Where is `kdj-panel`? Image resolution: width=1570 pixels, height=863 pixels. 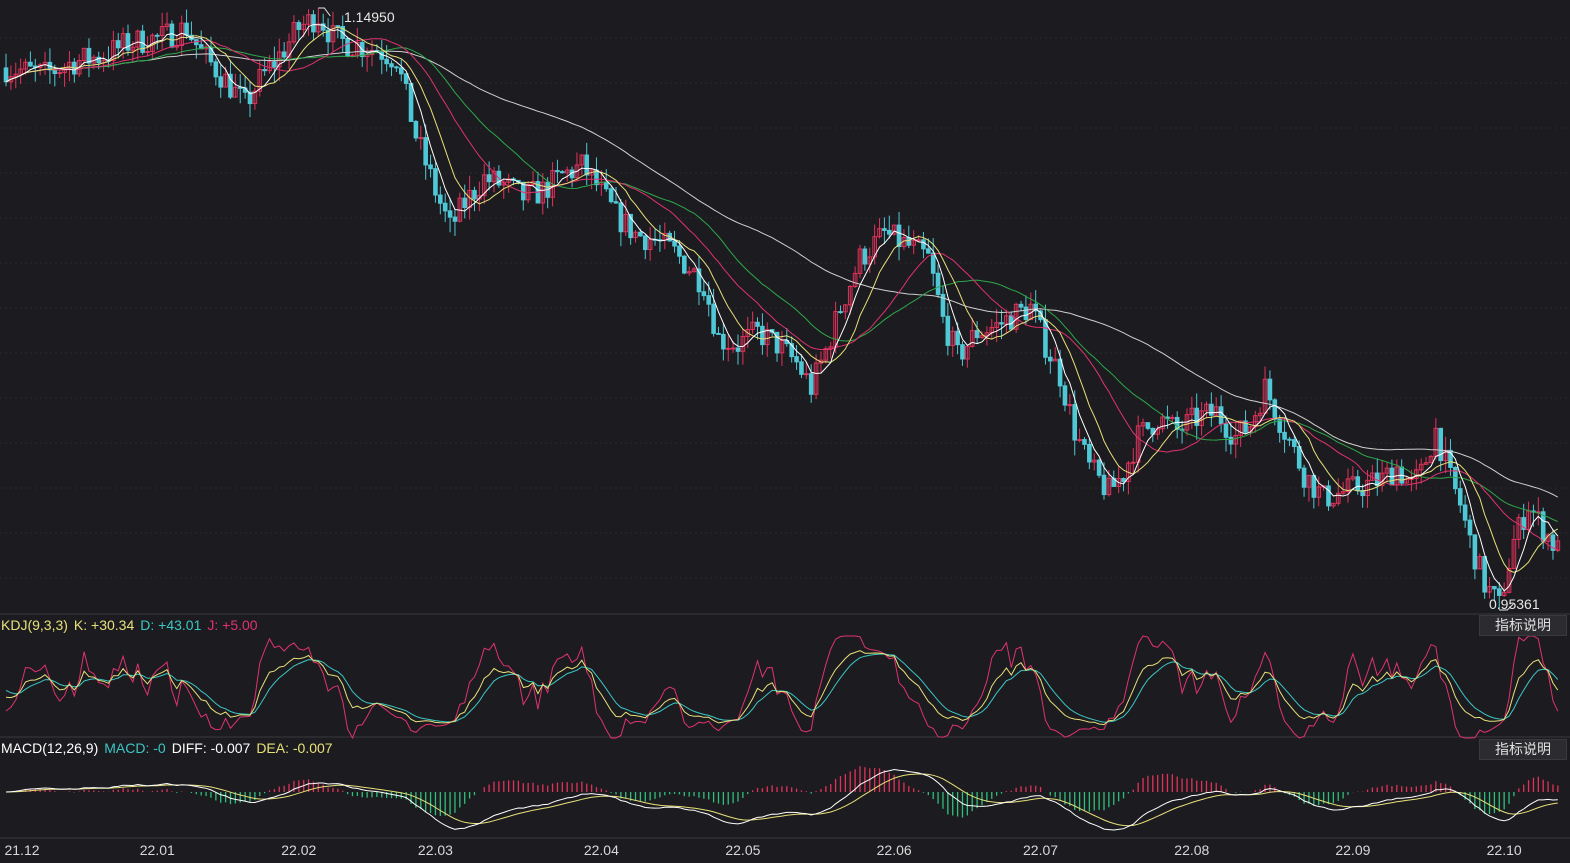
kdj-panel is located at coordinates (782, 687).